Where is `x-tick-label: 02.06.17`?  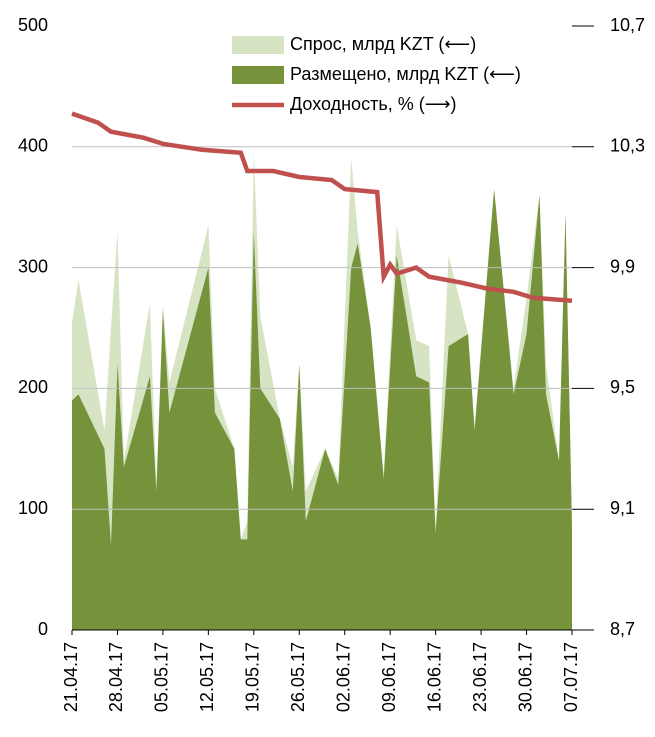 x-tick-label: 02.06.17 is located at coordinates (343, 677).